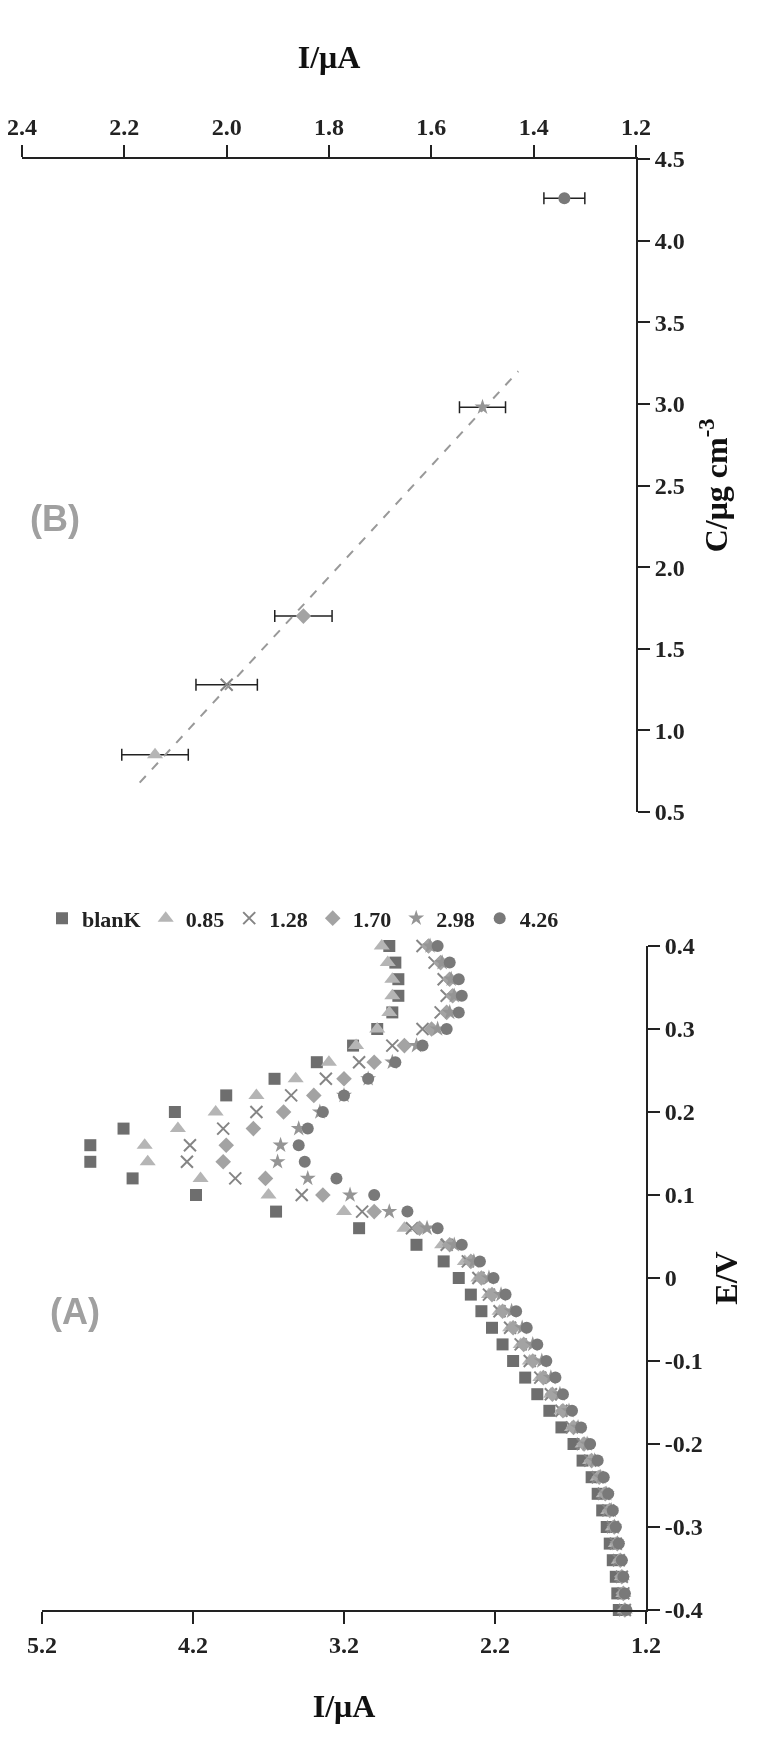 The width and height of the screenshot is (771, 1760). What do you see at coordinates (669, 567) in the screenshot?
I see `y-tick-label: 2.0` at bounding box center [669, 567].